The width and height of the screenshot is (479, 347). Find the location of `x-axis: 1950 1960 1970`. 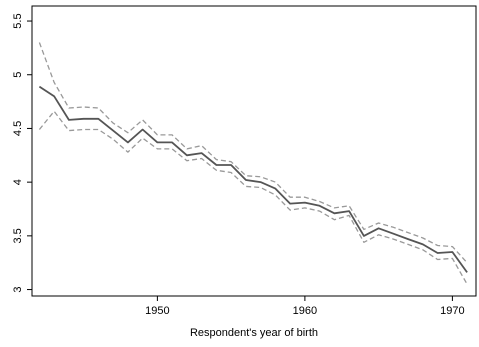

x-axis: 1950 1960 1970 is located at coordinates (305, 306).